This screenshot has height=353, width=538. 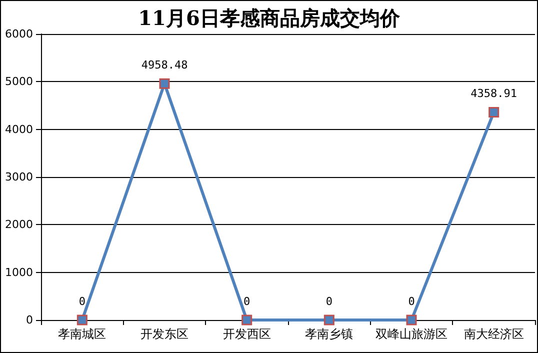 I want to click on x-tick-label: 南大经济区, so click(x=494, y=334).